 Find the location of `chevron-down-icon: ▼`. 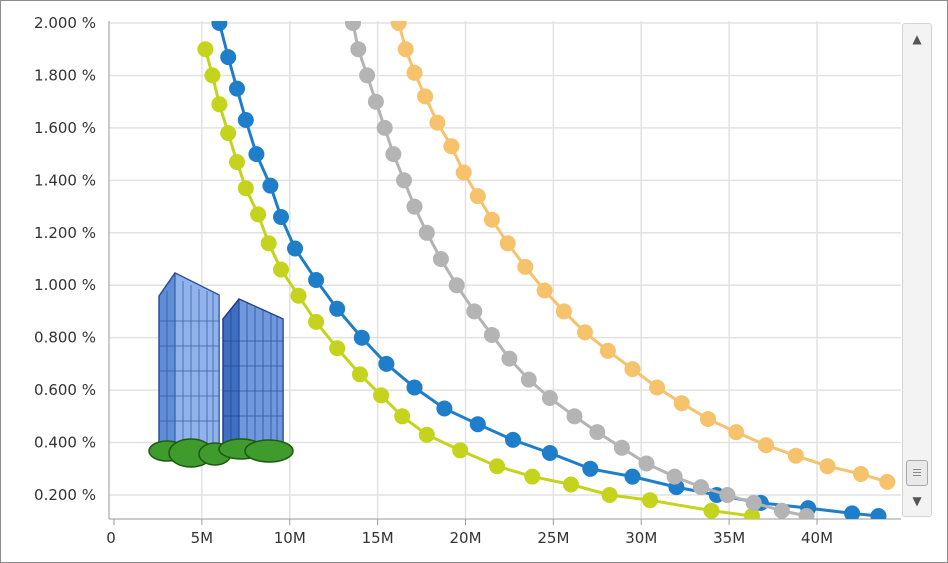

chevron-down-icon: ▼ is located at coordinates (917, 501).